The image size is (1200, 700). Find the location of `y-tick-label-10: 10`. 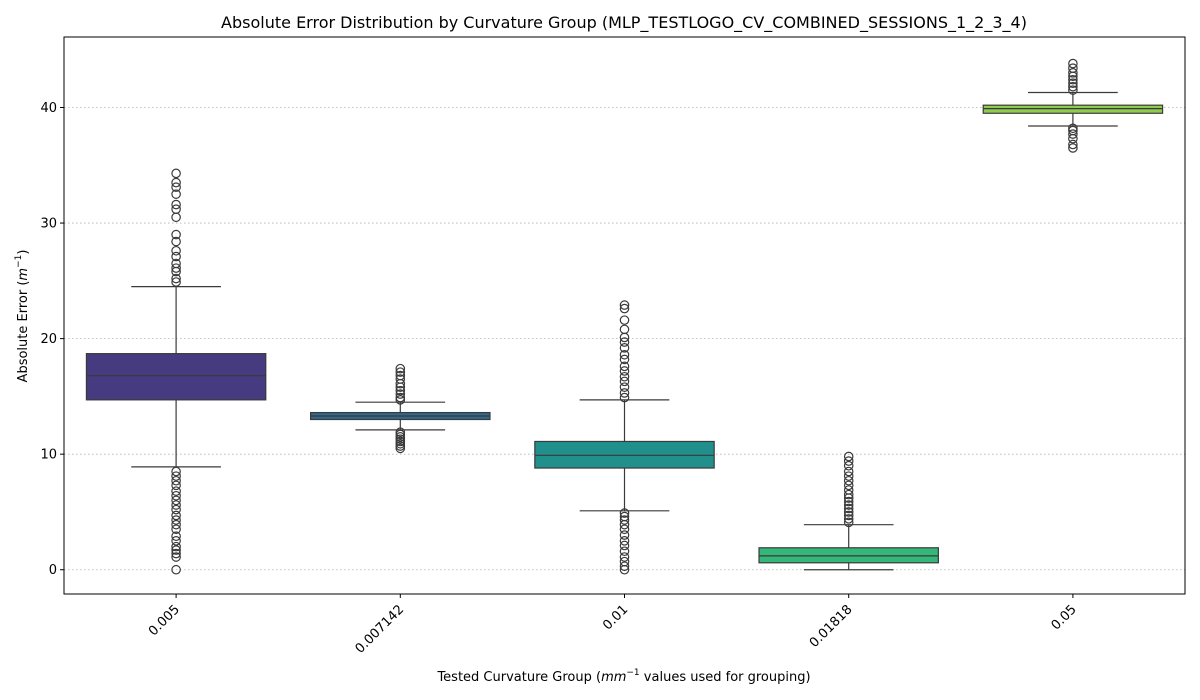

y-tick-label-10: 10 is located at coordinates (48, 455).